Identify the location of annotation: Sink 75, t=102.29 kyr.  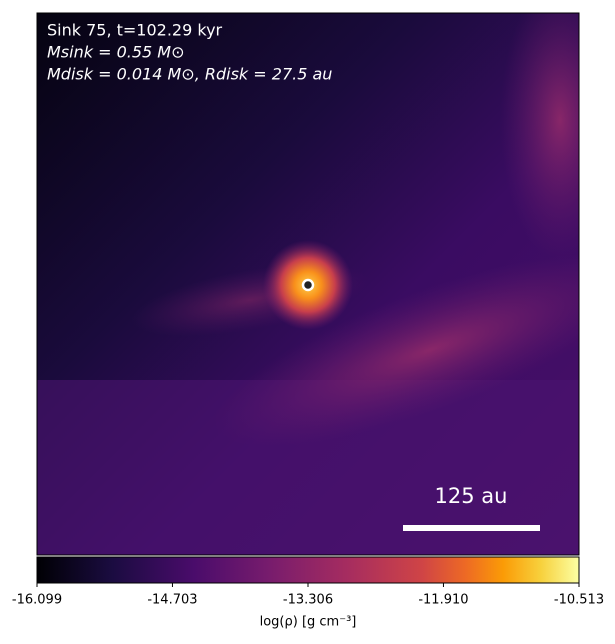
(135, 30).